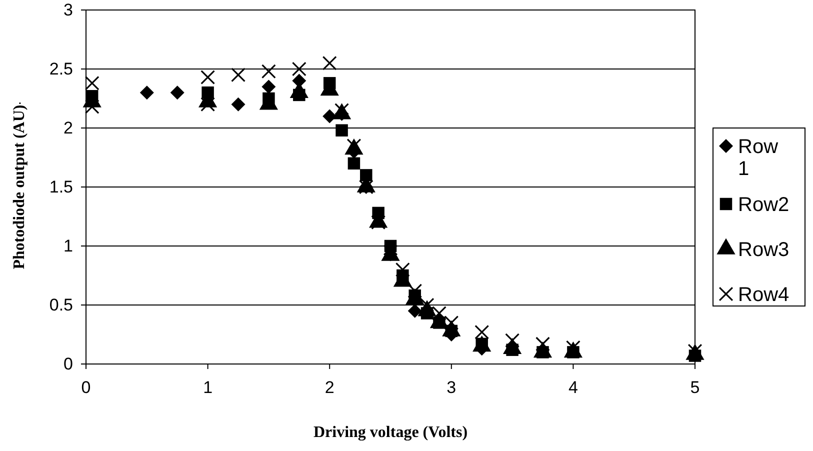 The width and height of the screenshot is (813, 451). Describe the element at coordinates (390, 432) in the screenshot. I see `x-axis-title: Driving voltage (Volts)` at that location.